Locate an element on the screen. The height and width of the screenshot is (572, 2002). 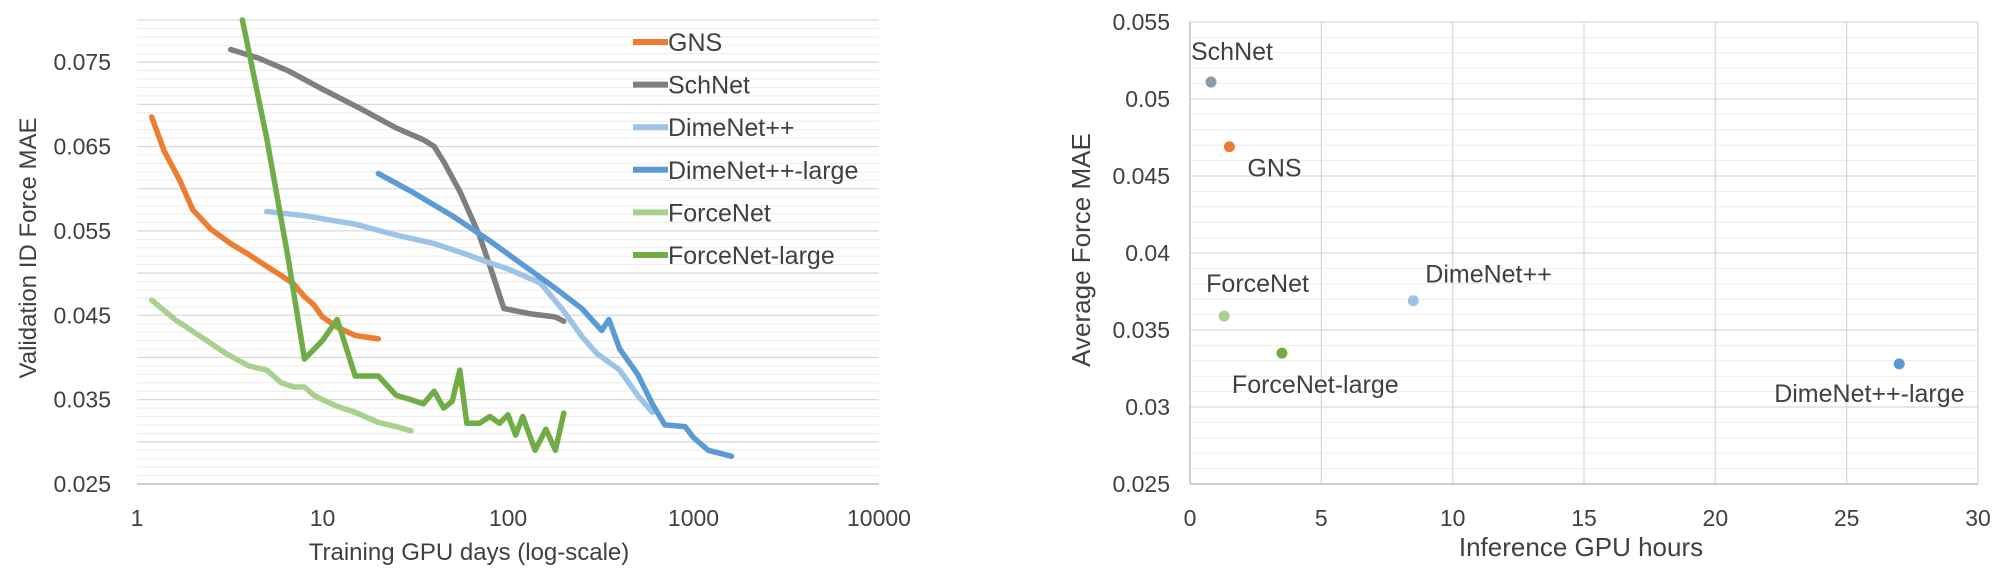
chart1-x-axis-title: Training GPU days (log-scale) is located at coordinates (469, 552).